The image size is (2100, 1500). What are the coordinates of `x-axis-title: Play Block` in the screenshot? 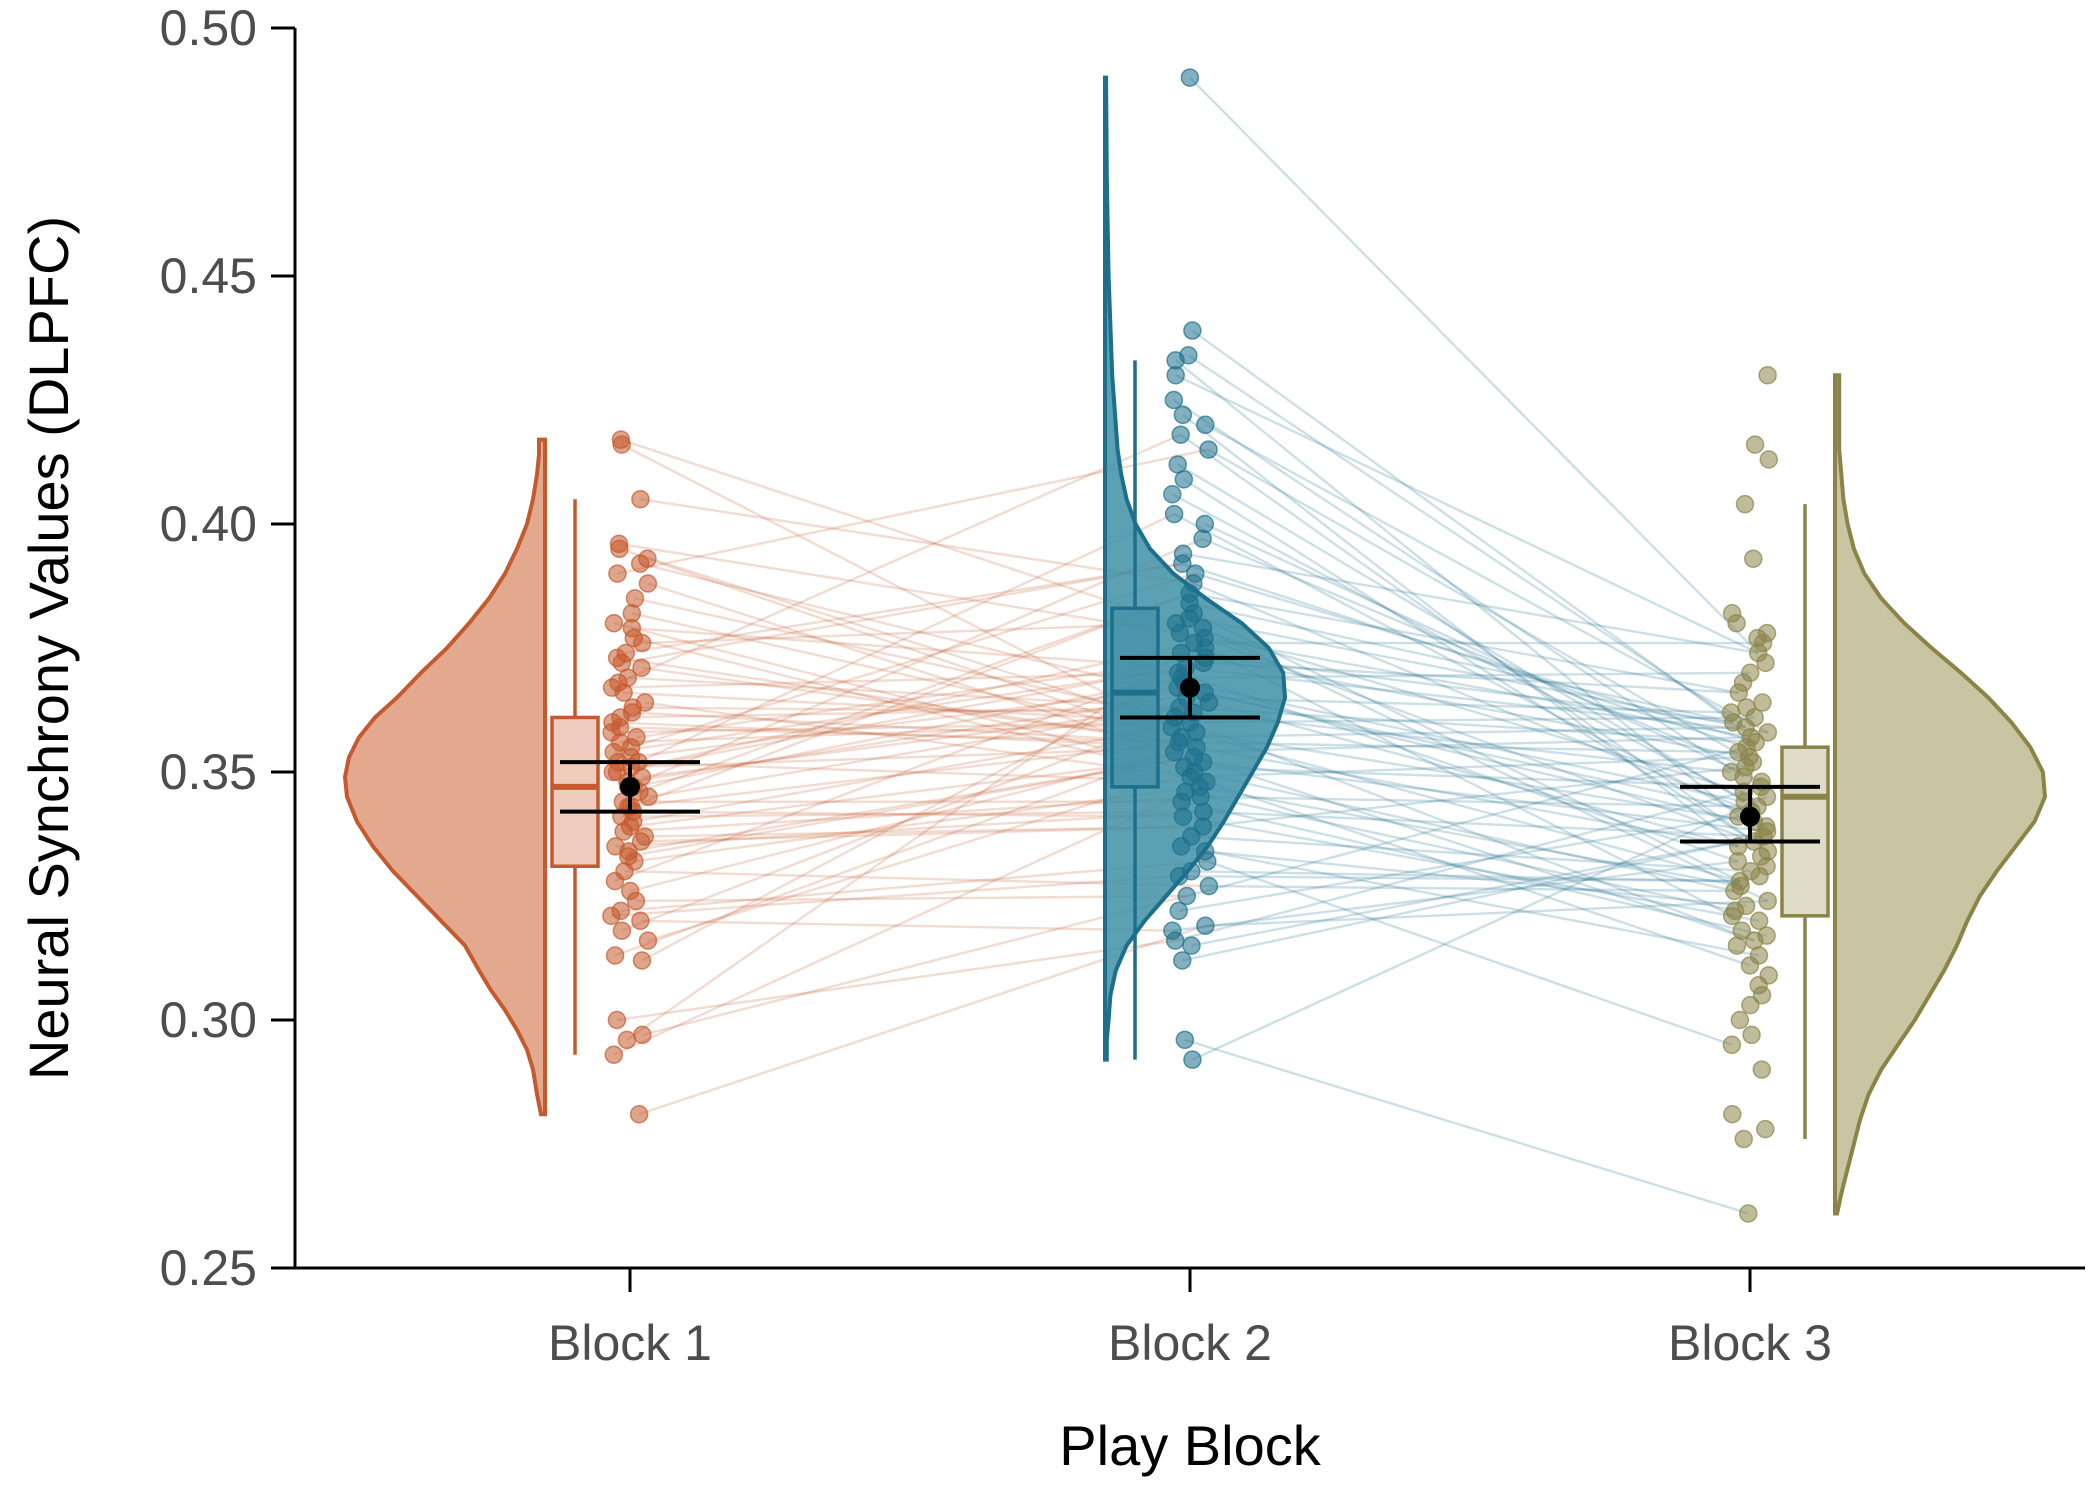 It's located at (1190, 1445).